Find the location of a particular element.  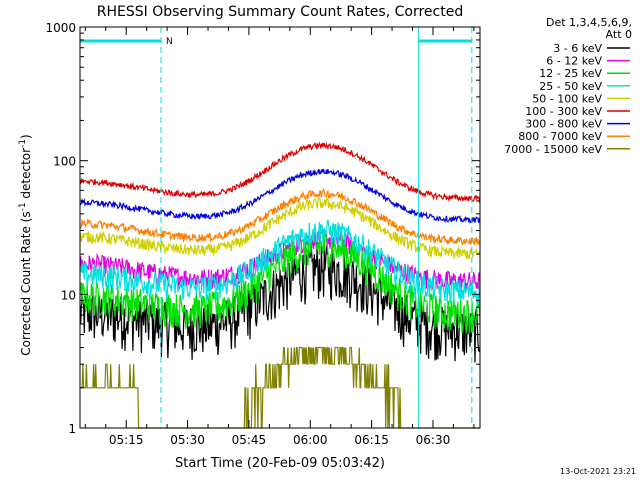

legend-label-7: 800 - 7000 keV is located at coordinates (560, 136).